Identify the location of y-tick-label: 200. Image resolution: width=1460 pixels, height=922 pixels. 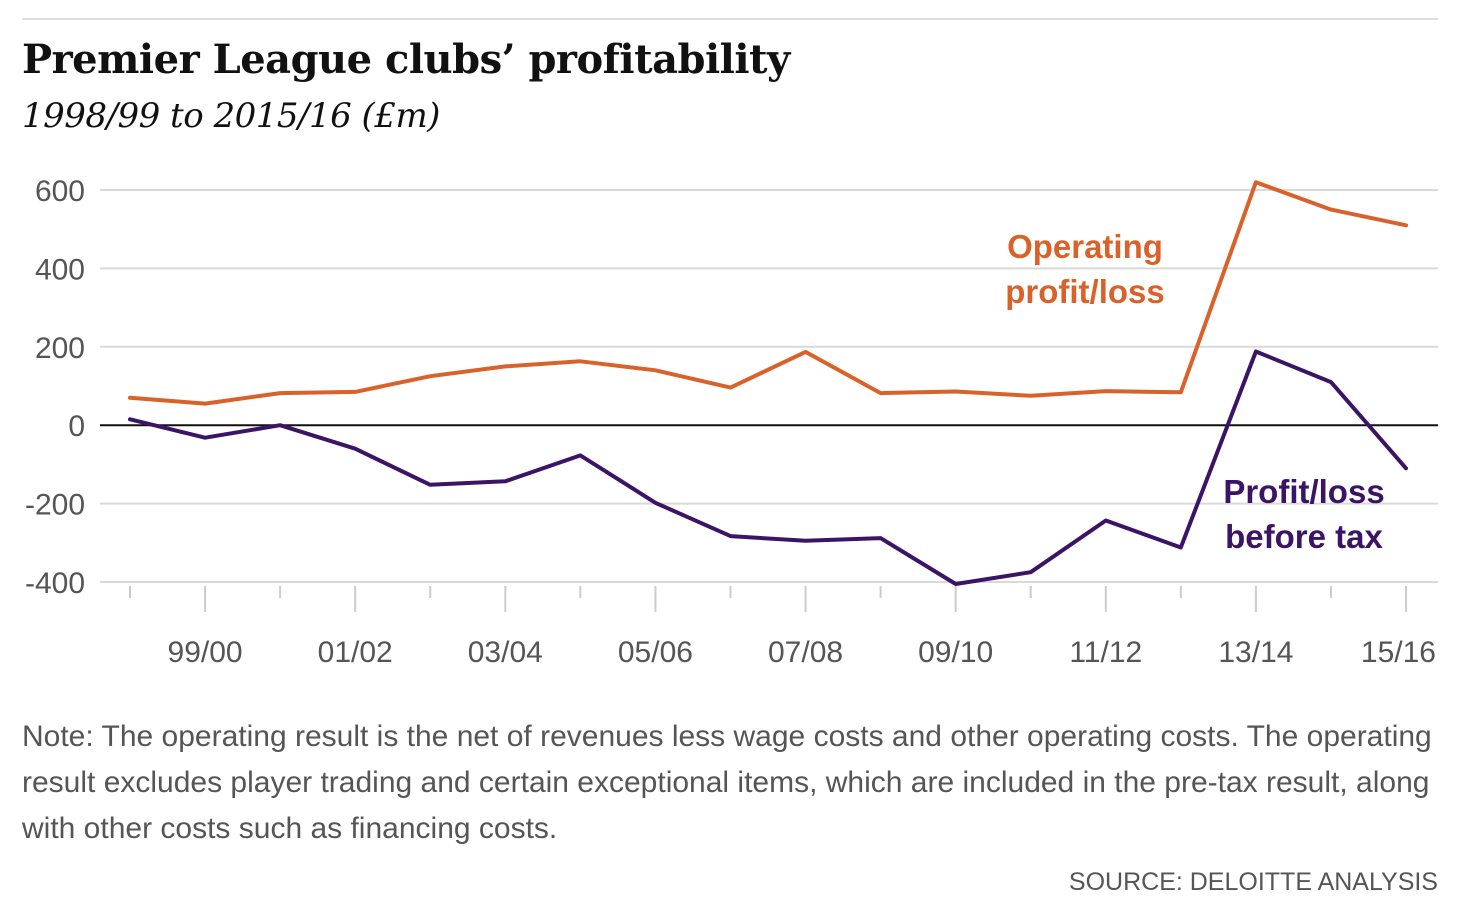
(60, 348).